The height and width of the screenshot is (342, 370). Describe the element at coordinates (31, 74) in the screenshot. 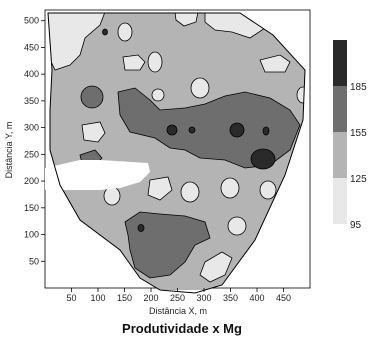

I see `y-tick-label: 400` at that location.